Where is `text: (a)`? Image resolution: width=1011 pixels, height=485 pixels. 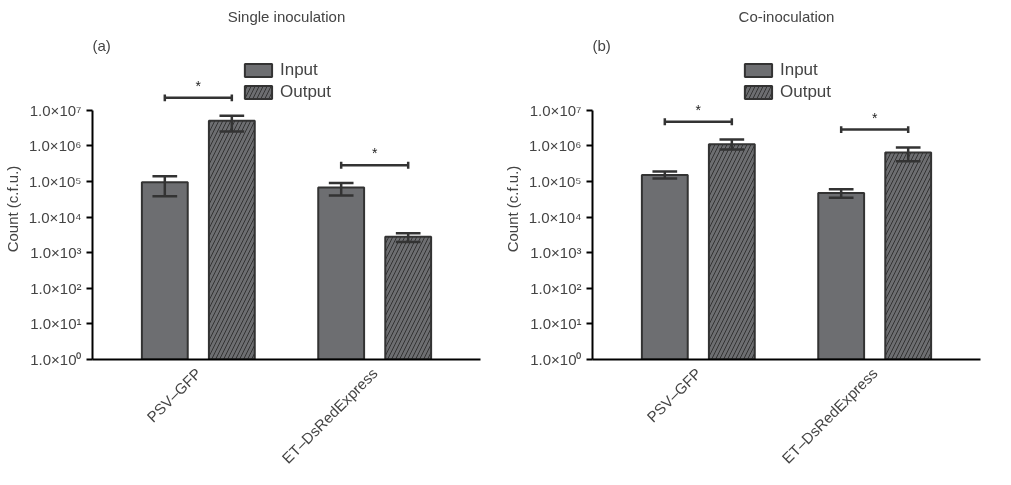 text: (a) is located at coordinates (101, 45).